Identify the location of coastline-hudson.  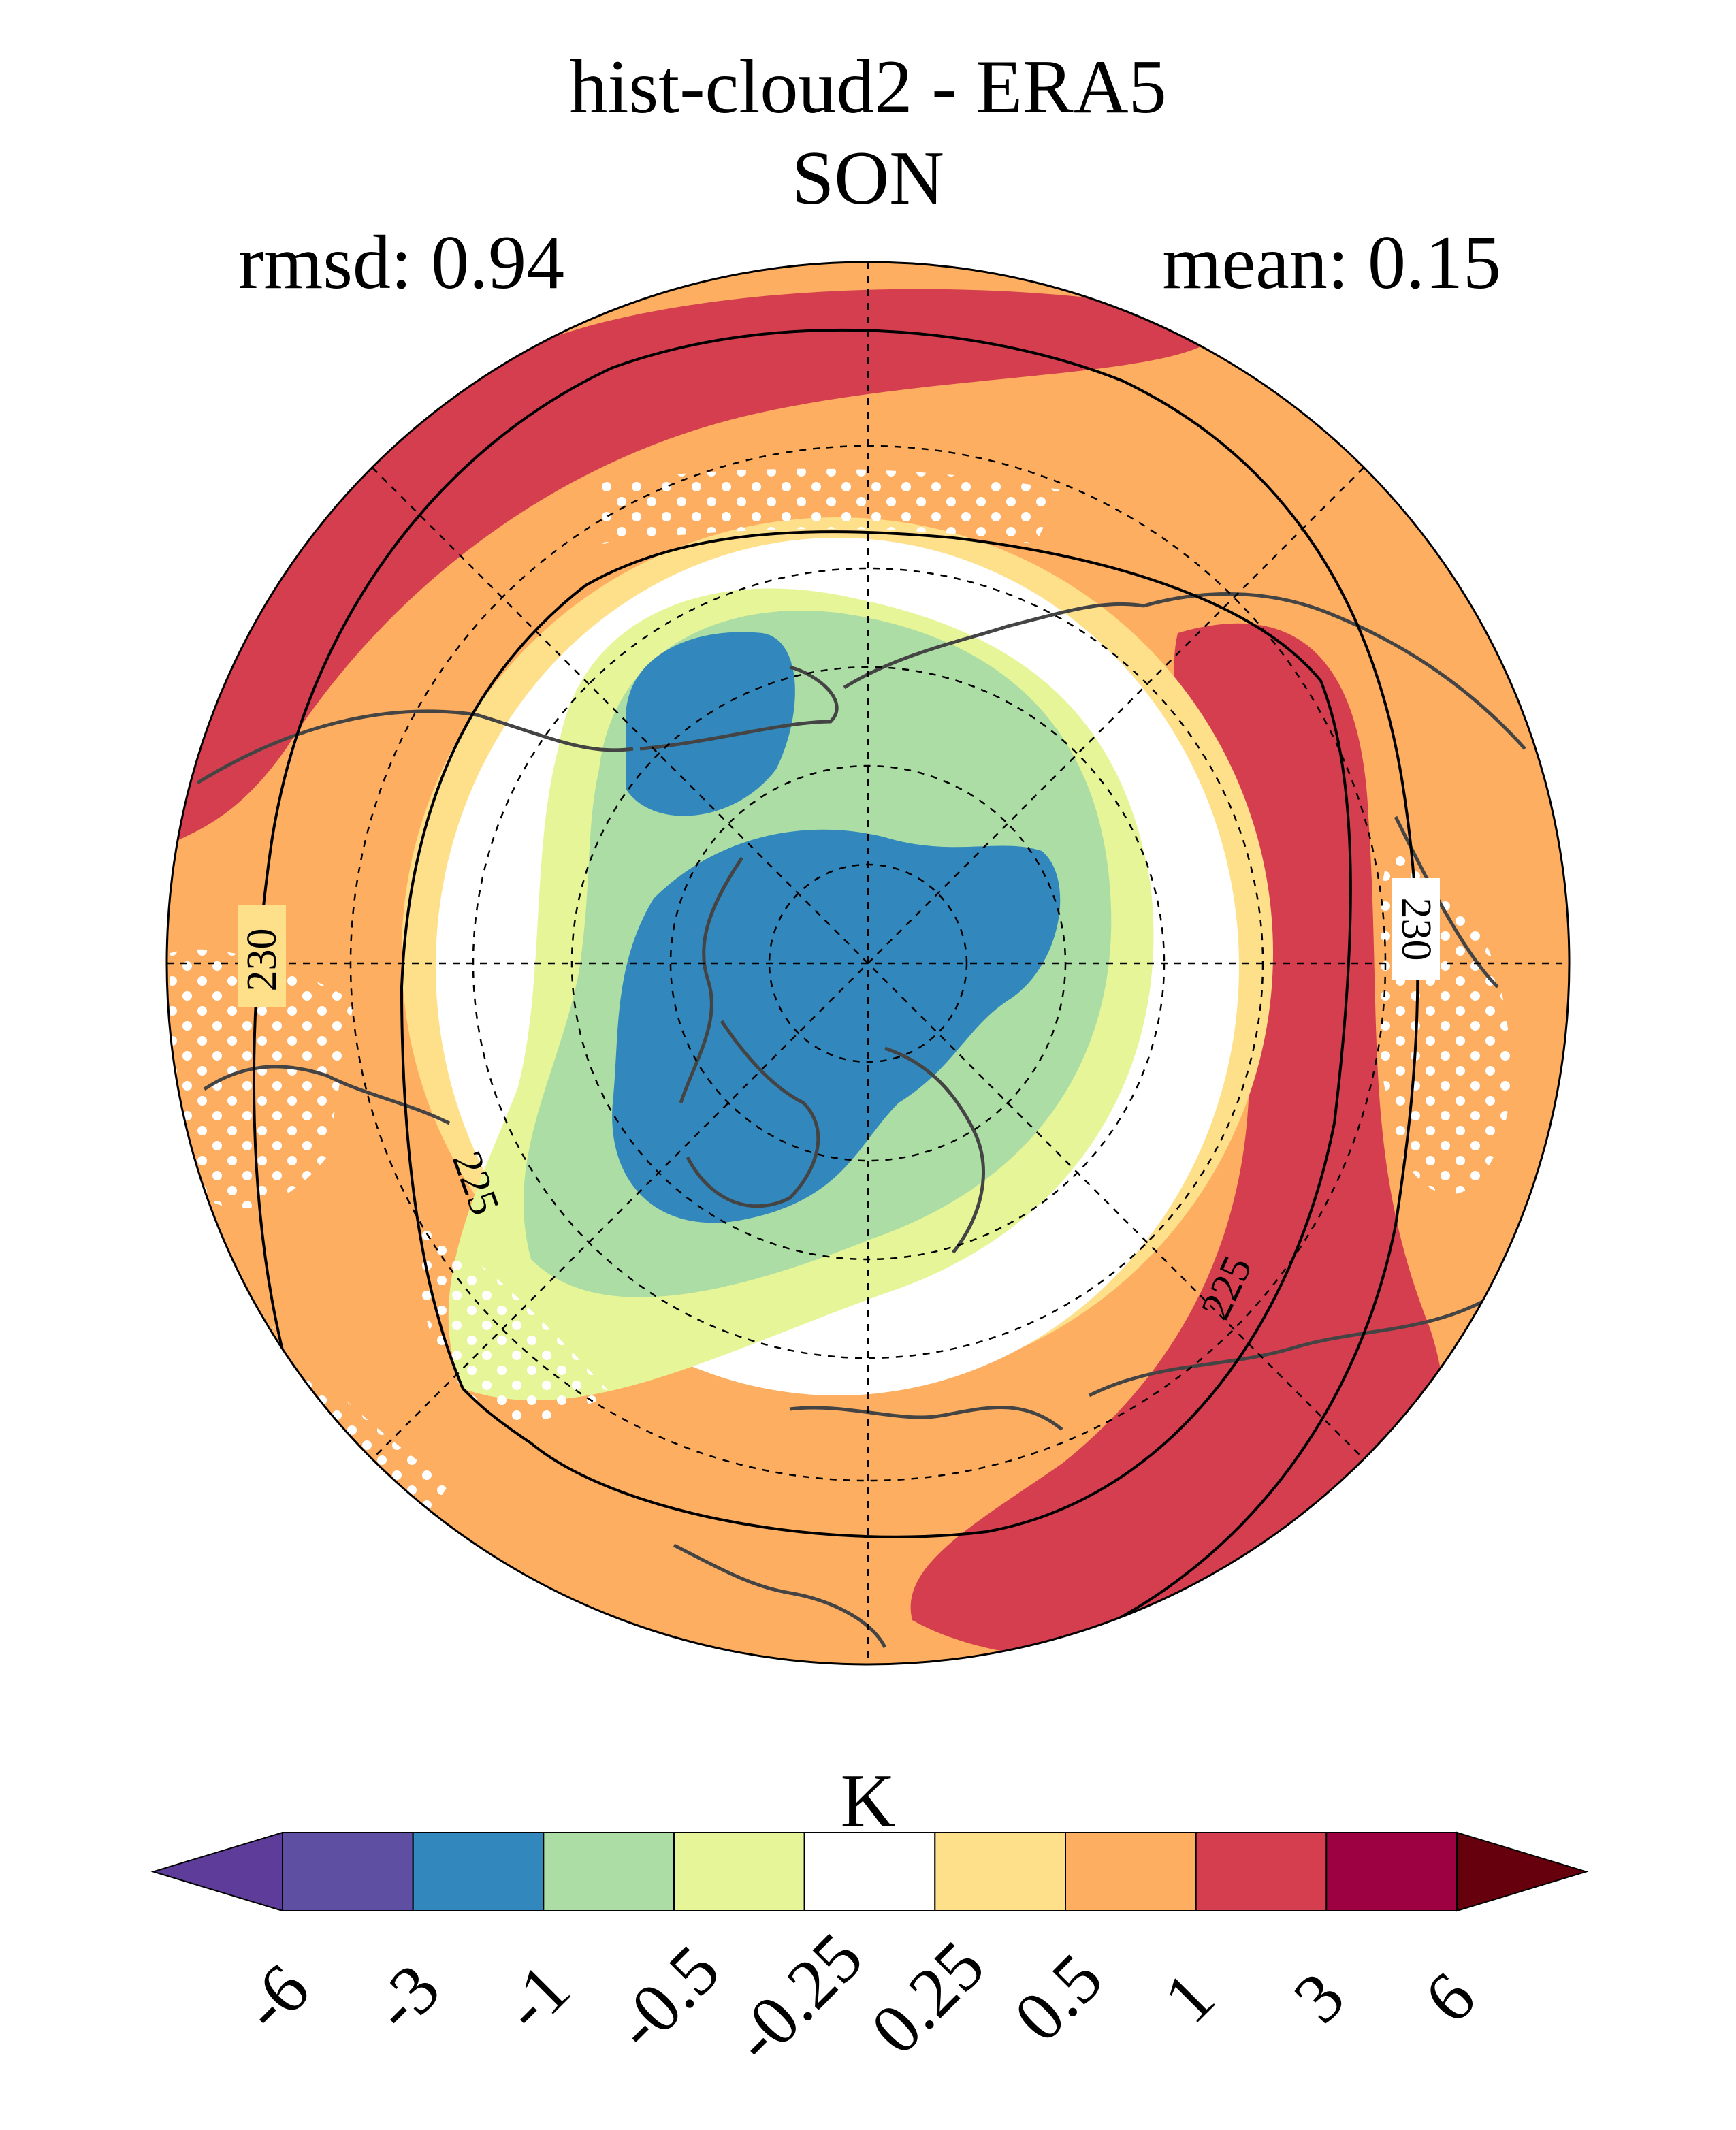
(1447, 902).